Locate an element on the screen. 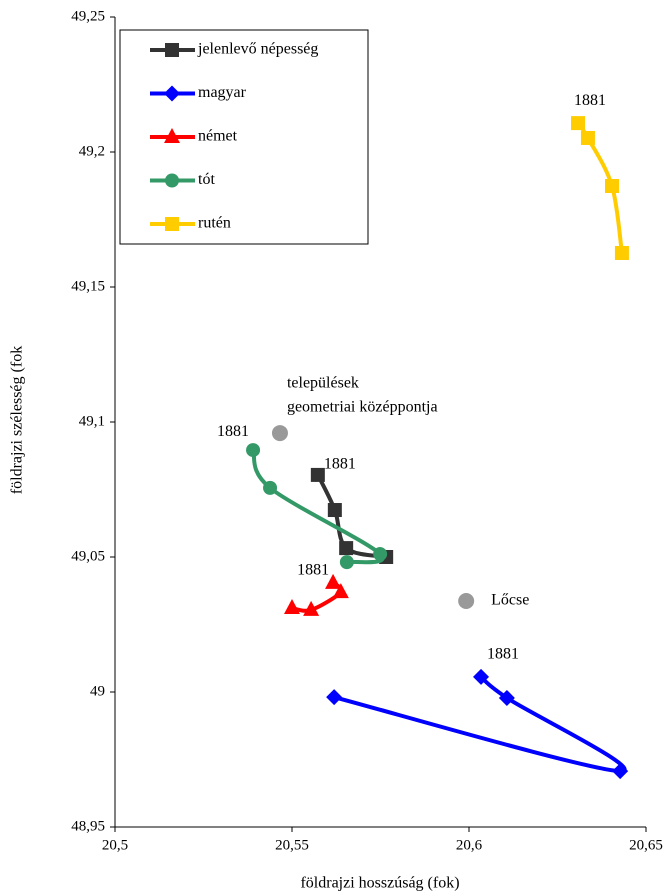  y-tick-label: 49,05 is located at coordinates (88, 556).